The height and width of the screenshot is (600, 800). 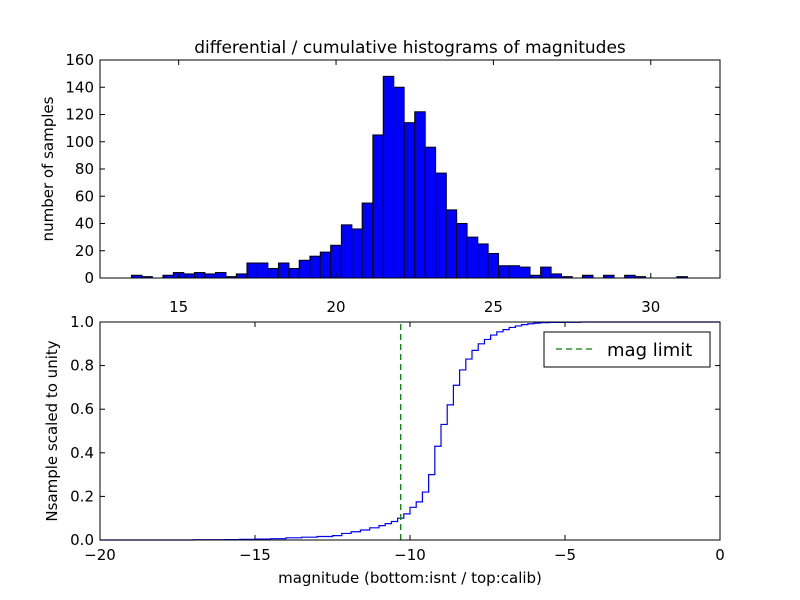 What do you see at coordinates (84, 169) in the screenshot?
I see `y-tick-label: 80` at bounding box center [84, 169].